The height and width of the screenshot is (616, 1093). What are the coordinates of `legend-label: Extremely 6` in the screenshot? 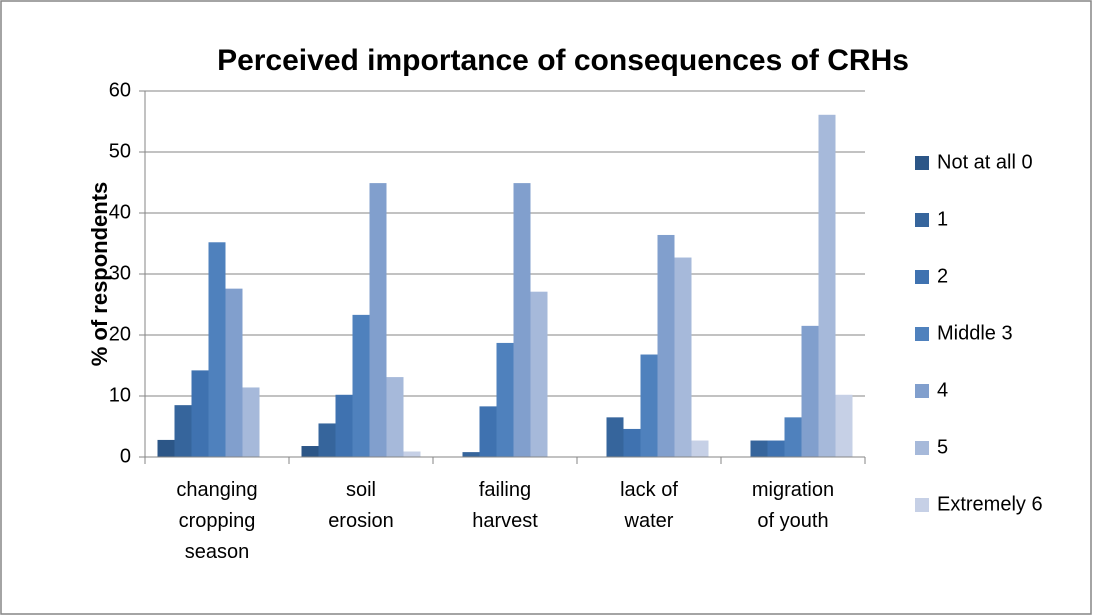 It's located at (990, 504).